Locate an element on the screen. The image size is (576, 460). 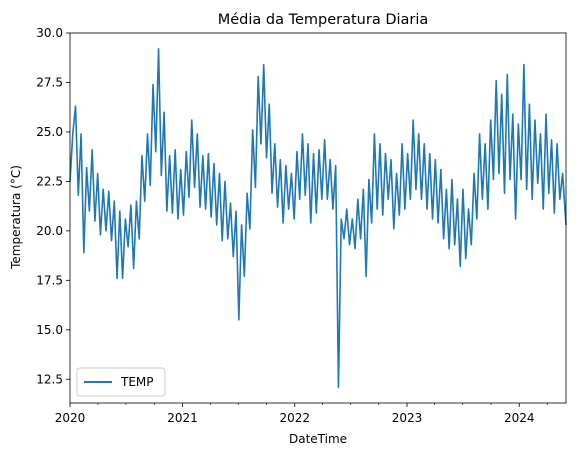
y-tick-label: 20.0 is located at coordinates (49, 231).